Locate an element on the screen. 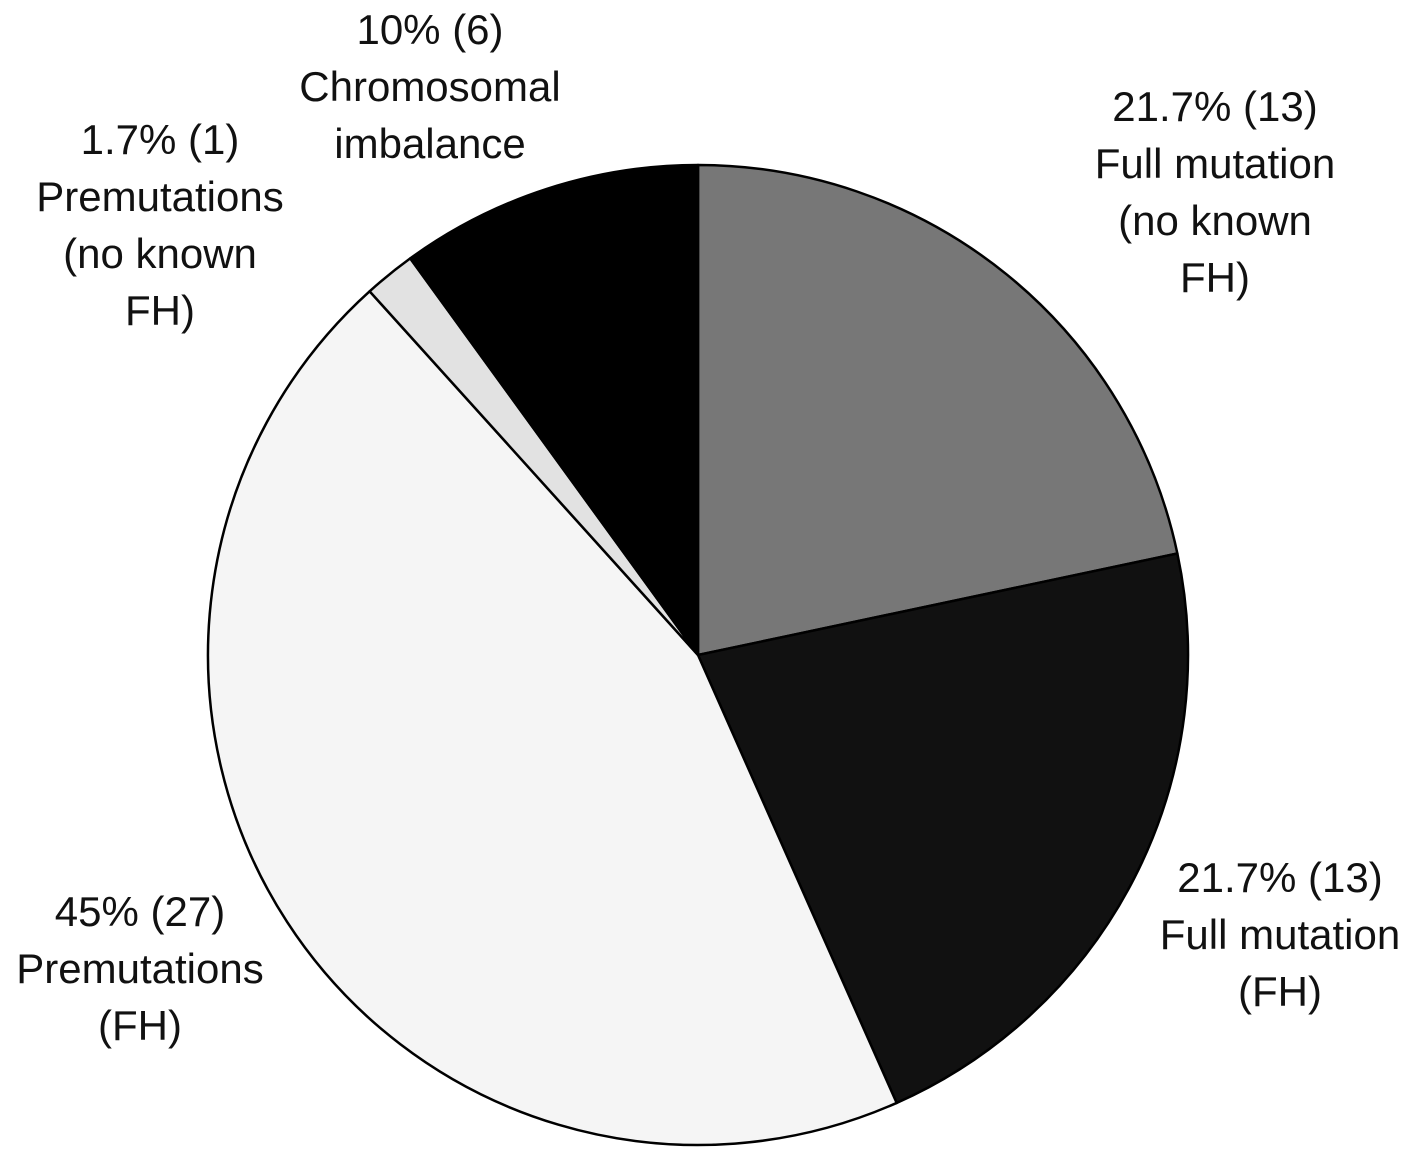  category-label: Premutations (FH) is located at coordinates (140, 997).